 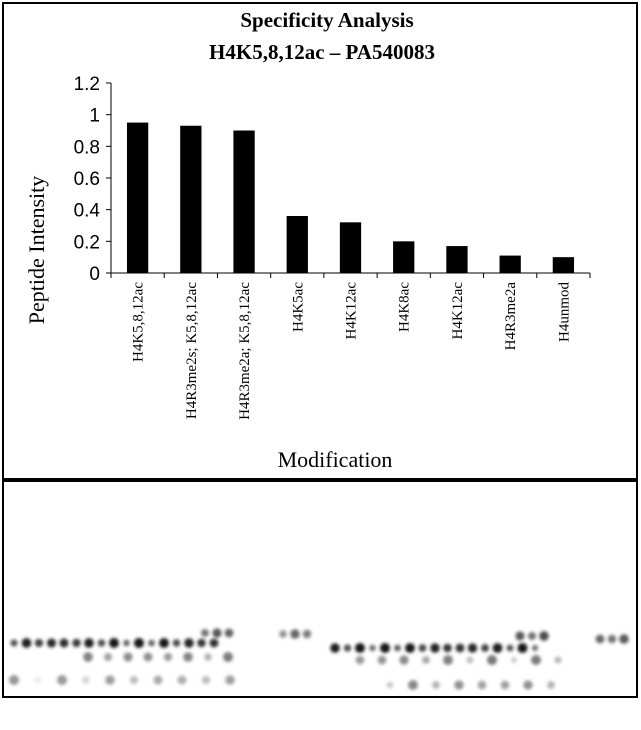 I want to click on blot-image, so click(x=319, y=659).